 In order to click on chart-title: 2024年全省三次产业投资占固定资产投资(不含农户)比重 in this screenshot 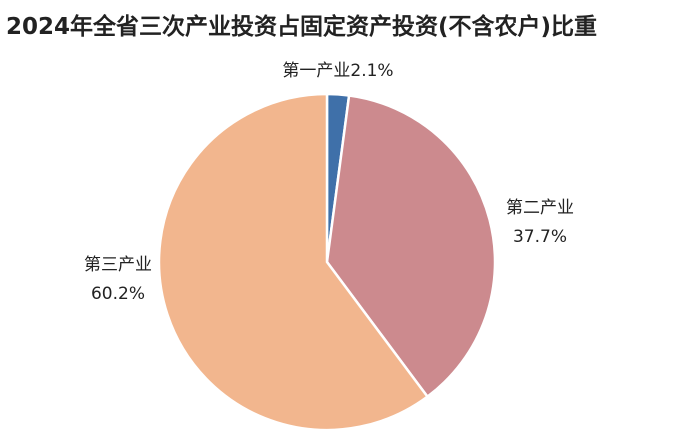, I will do `click(301, 26)`.